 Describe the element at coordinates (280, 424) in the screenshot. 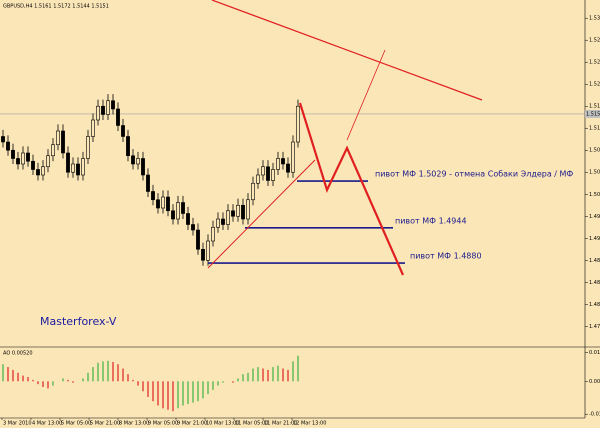

I see `x-tick-label: 11 Mar 21:00` at that location.